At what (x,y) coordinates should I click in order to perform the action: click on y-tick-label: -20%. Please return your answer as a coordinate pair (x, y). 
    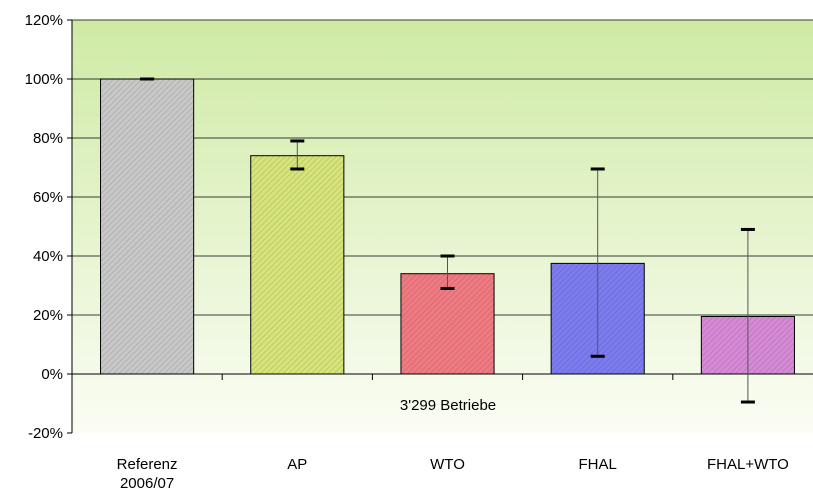
    Looking at the image, I should click on (45, 433).